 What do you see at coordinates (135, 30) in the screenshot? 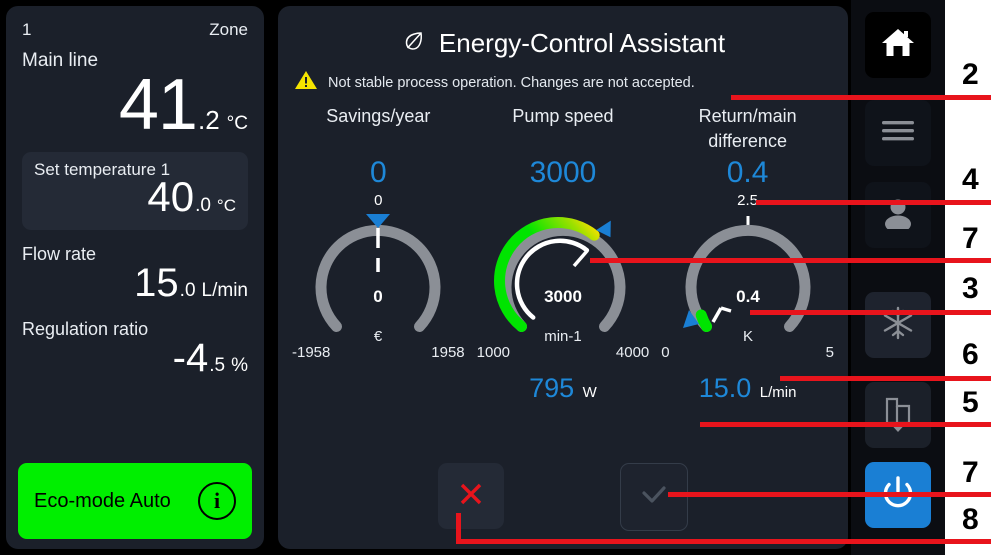
I see `zone-header: 1 Zone` at bounding box center [135, 30].